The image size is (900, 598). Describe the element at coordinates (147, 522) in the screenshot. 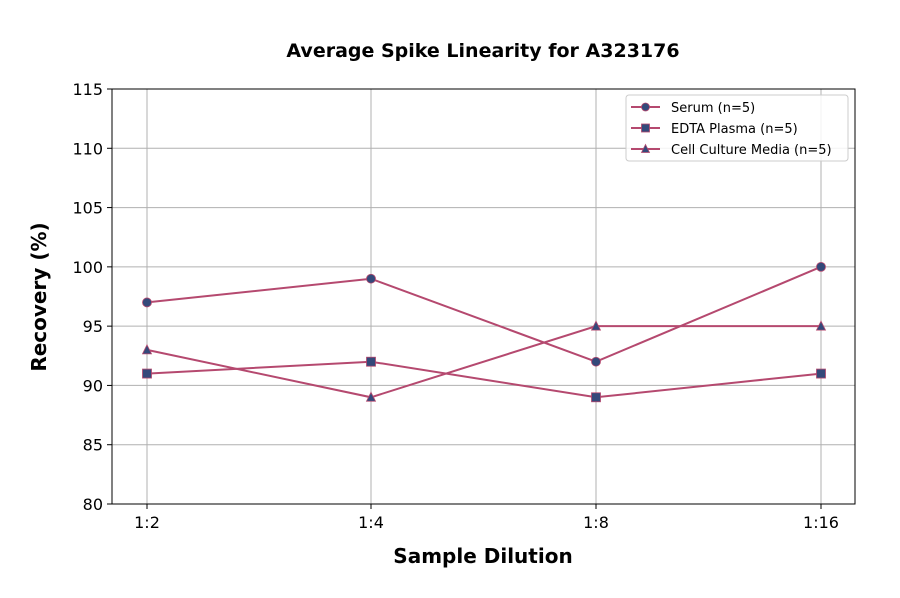

I see `x-tick-label: 1:2` at that location.